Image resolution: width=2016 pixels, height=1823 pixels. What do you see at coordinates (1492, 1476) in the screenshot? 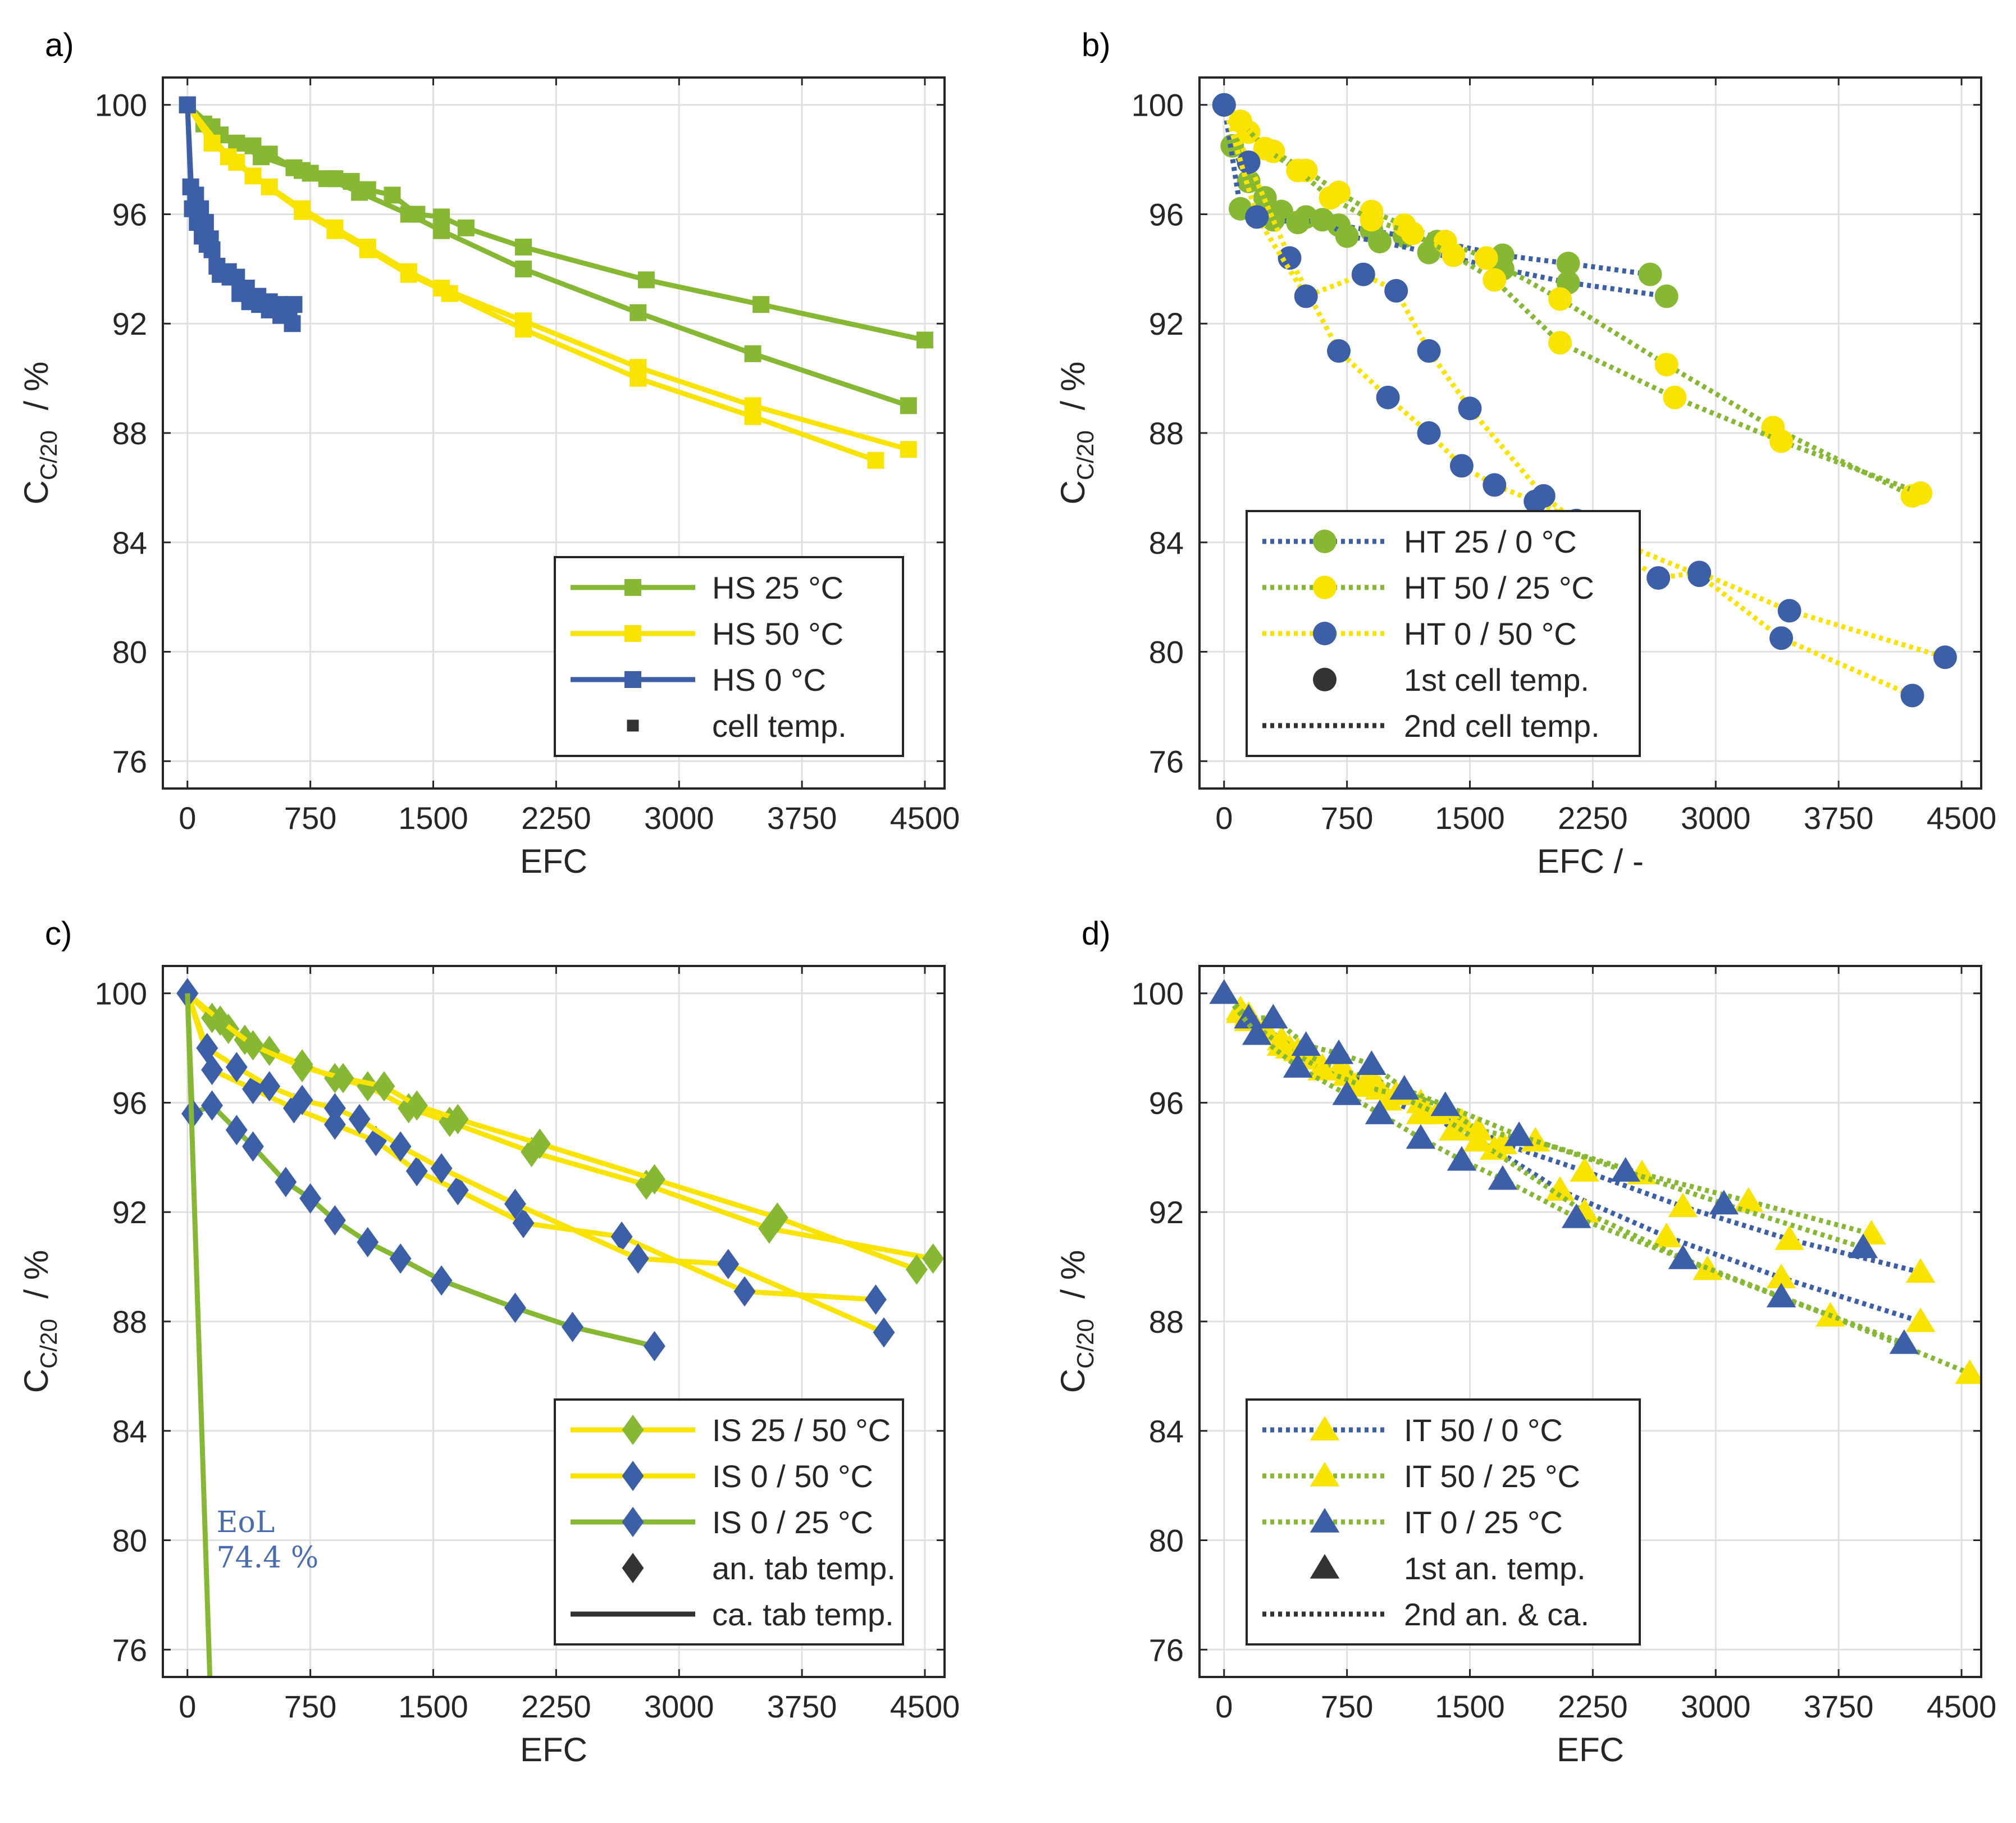
I see `legend-label: IT 50 / 25 °C` at bounding box center [1492, 1476].